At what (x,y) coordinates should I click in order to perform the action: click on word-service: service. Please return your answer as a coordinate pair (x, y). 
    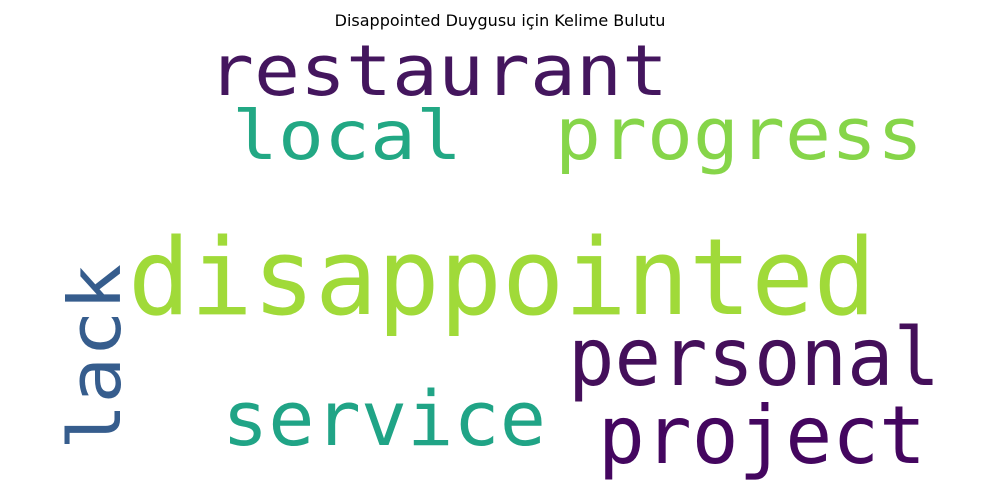
    Looking at the image, I should click on (384, 418).